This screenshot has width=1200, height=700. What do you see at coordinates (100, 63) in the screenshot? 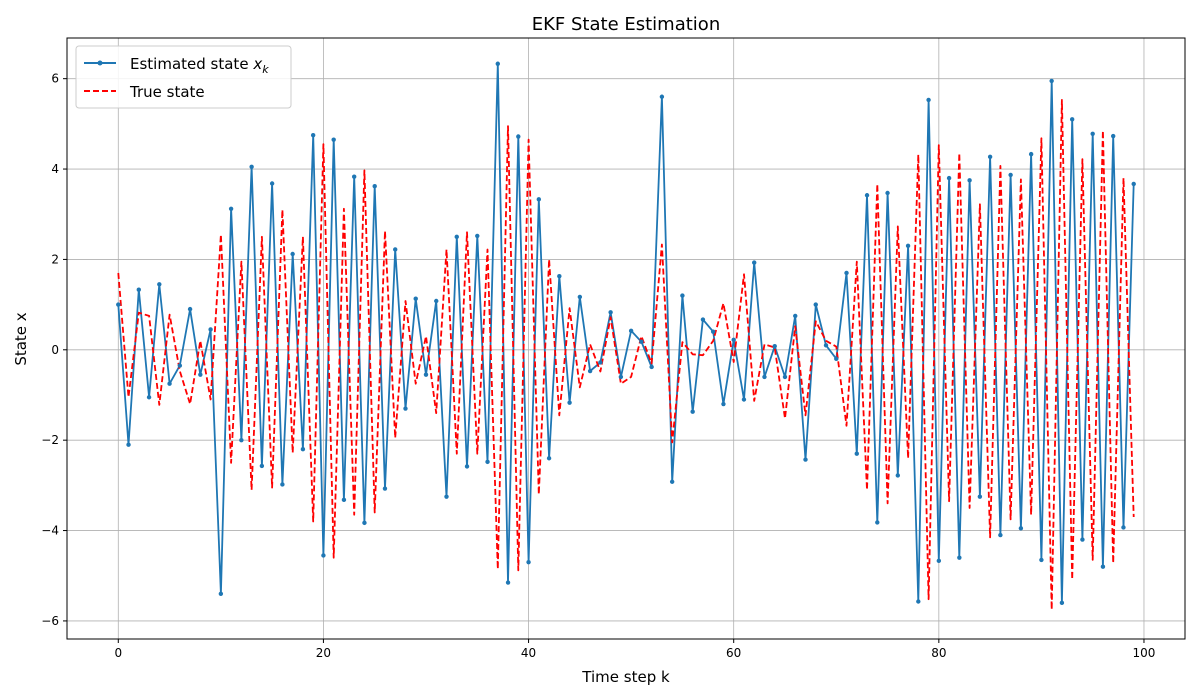
I see `legend-marker-estimated` at bounding box center [100, 63].